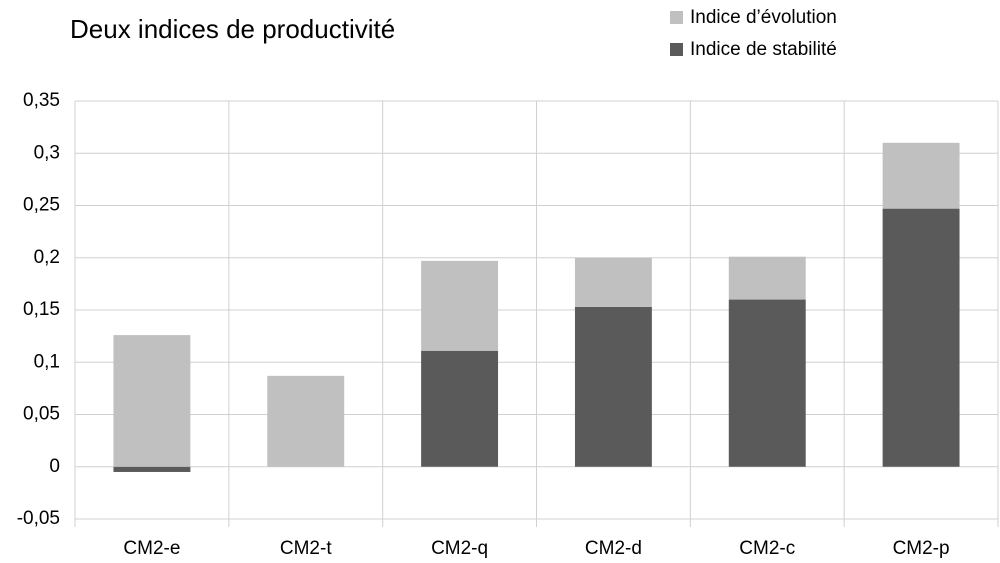 The height and width of the screenshot is (563, 1000). What do you see at coordinates (151, 548) in the screenshot?
I see `x-tick-label: CM2-e` at bounding box center [151, 548].